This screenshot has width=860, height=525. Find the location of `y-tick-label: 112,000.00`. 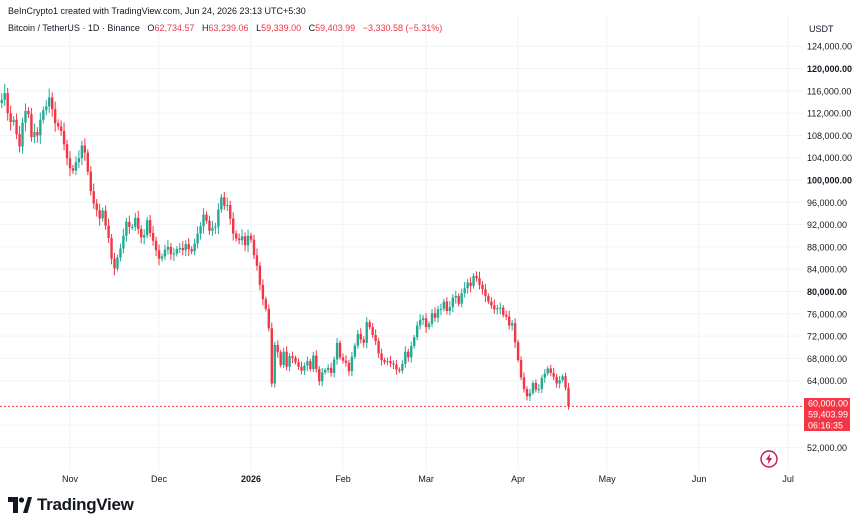

y-tick-label: 112,000.00 is located at coordinates (829, 114).